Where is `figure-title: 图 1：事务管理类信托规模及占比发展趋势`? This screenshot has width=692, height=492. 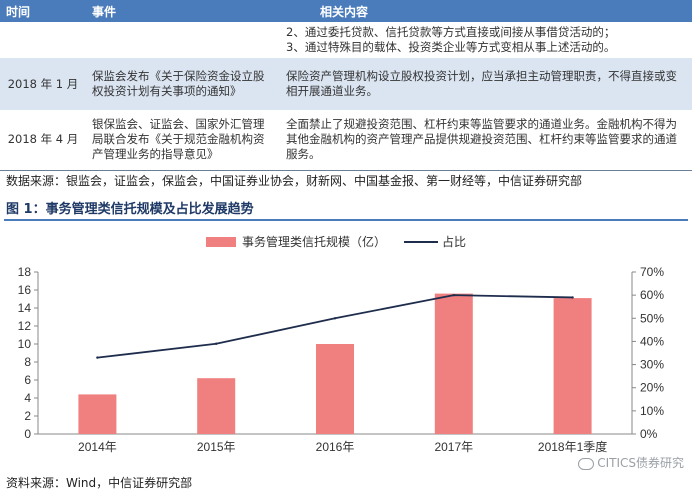
figure-title: 图 1：事务管理类信托规模及占比发展趋势 is located at coordinates (346, 210).